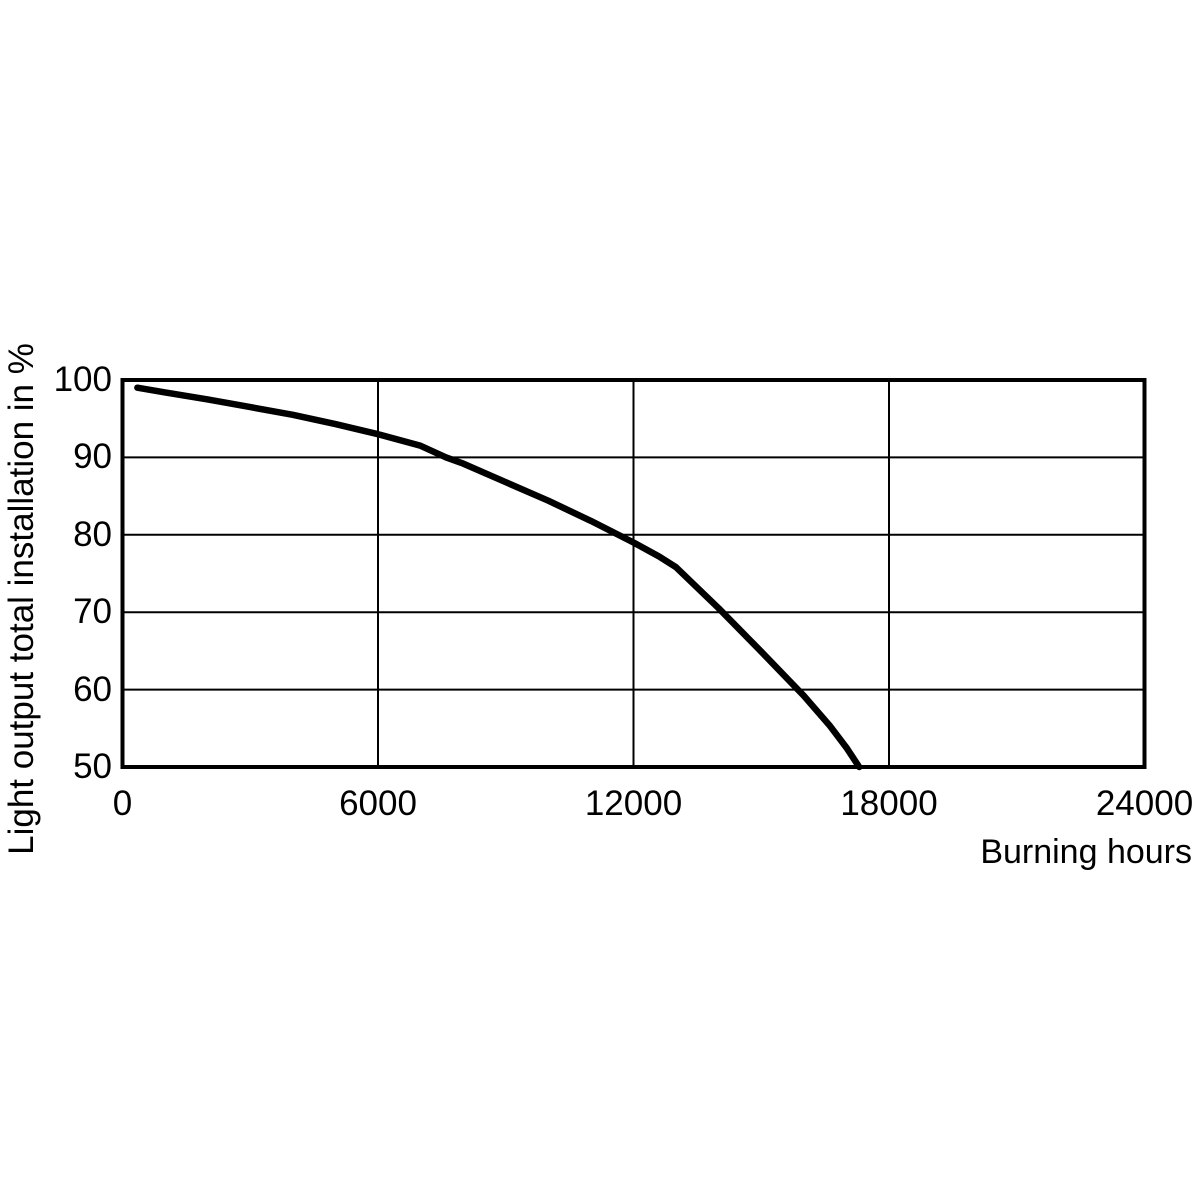  What do you see at coordinates (21, 599) in the screenshot?
I see `y-axis-title: Light output total installation in %` at bounding box center [21, 599].